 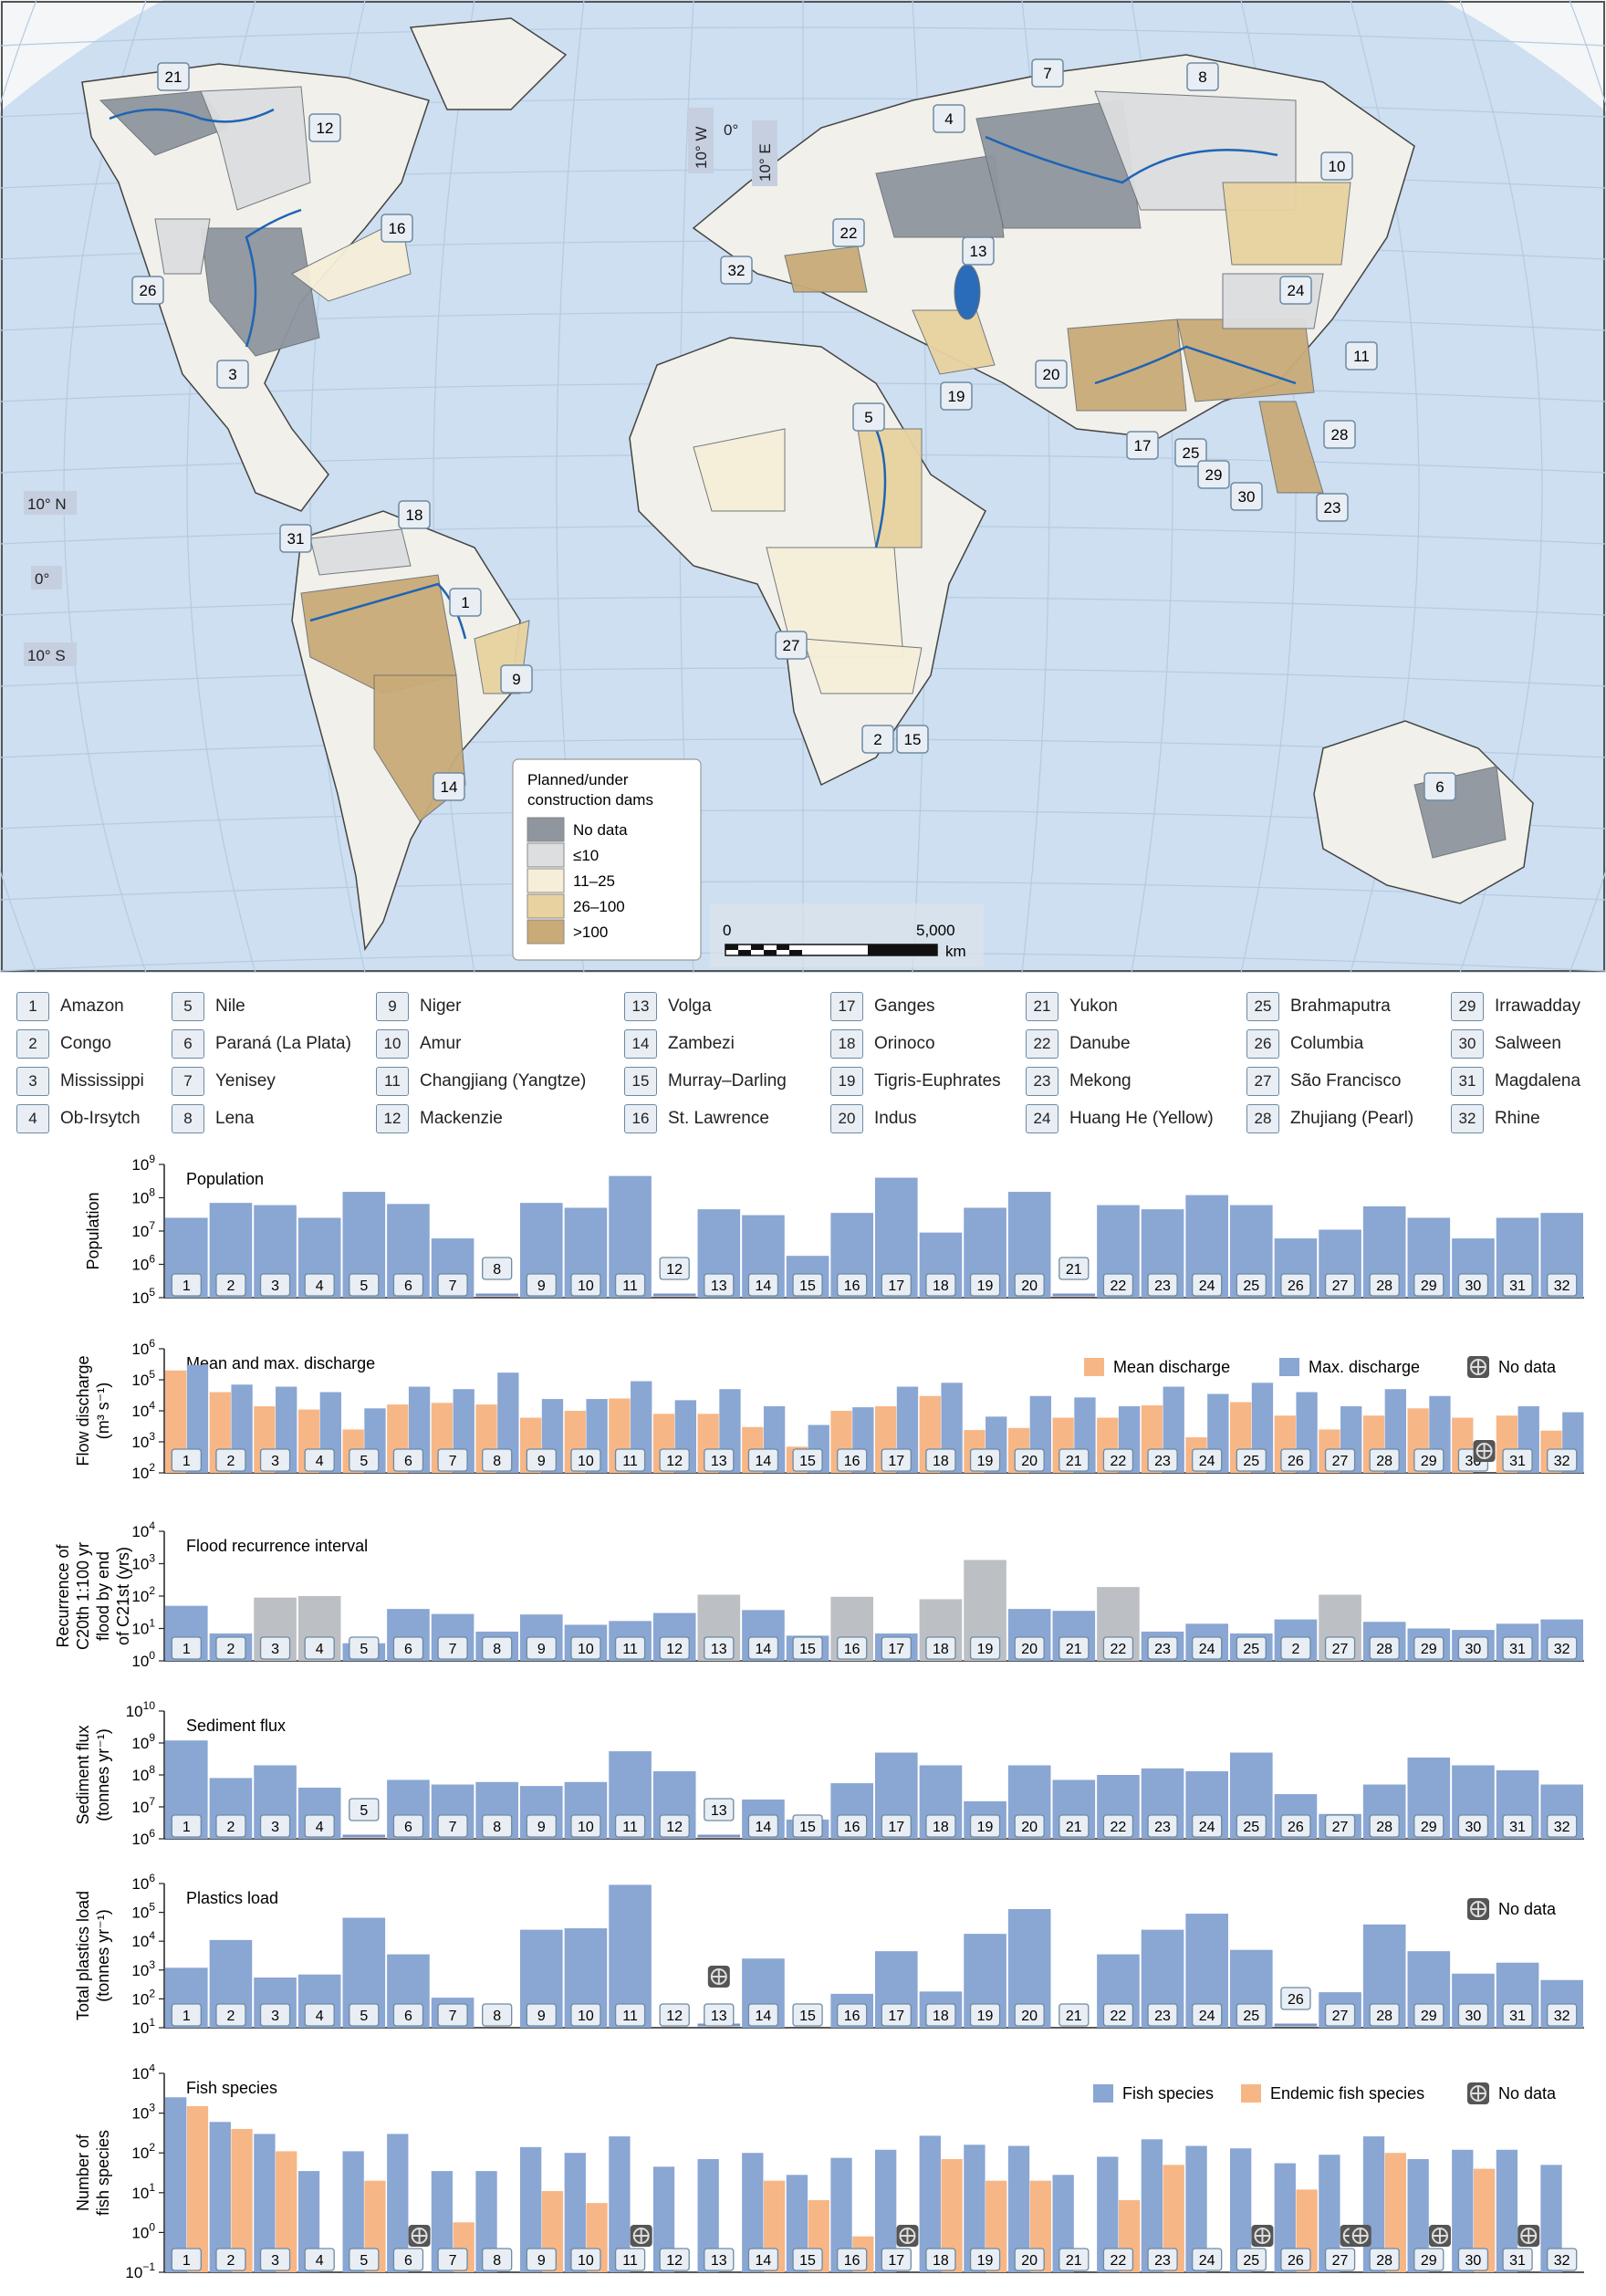 What do you see at coordinates (1120, 1118) in the screenshot?
I see `river-legend-item: 24 Huang He (Yellow)` at bounding box center [1120, 1118].